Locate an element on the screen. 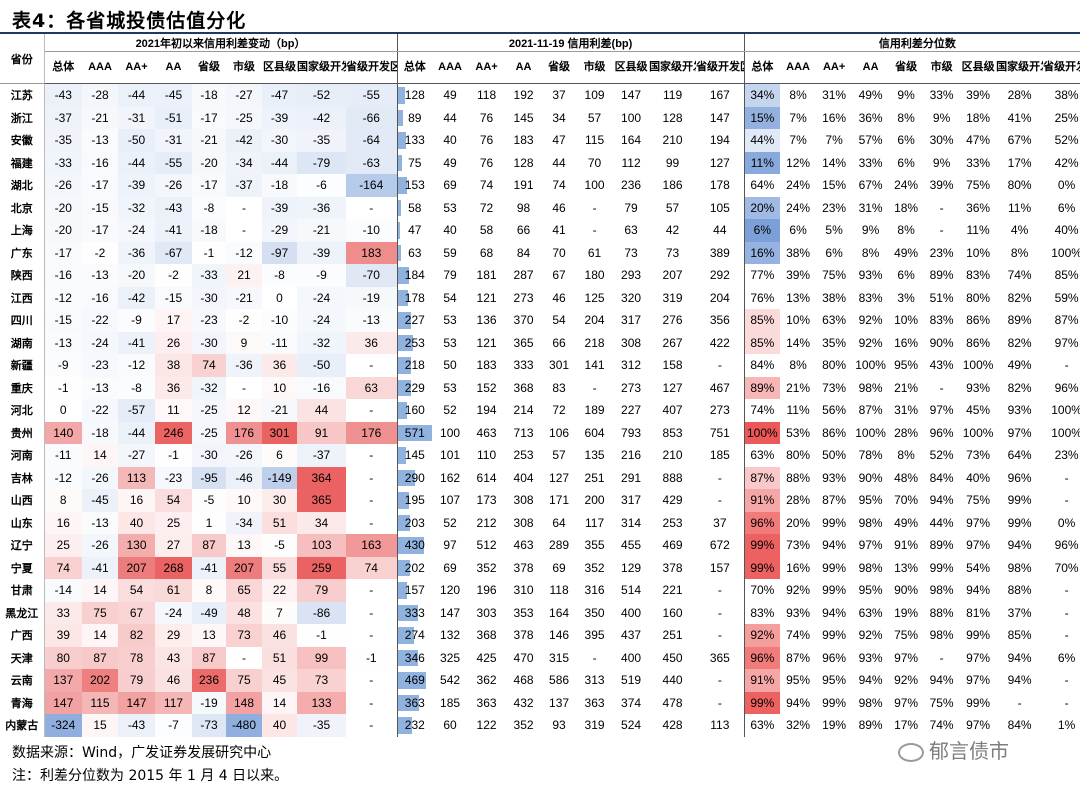 Image resolution: width=1080 pixels, height=790 pixels. change-cell: -51 is located at coordinates (173, 117).